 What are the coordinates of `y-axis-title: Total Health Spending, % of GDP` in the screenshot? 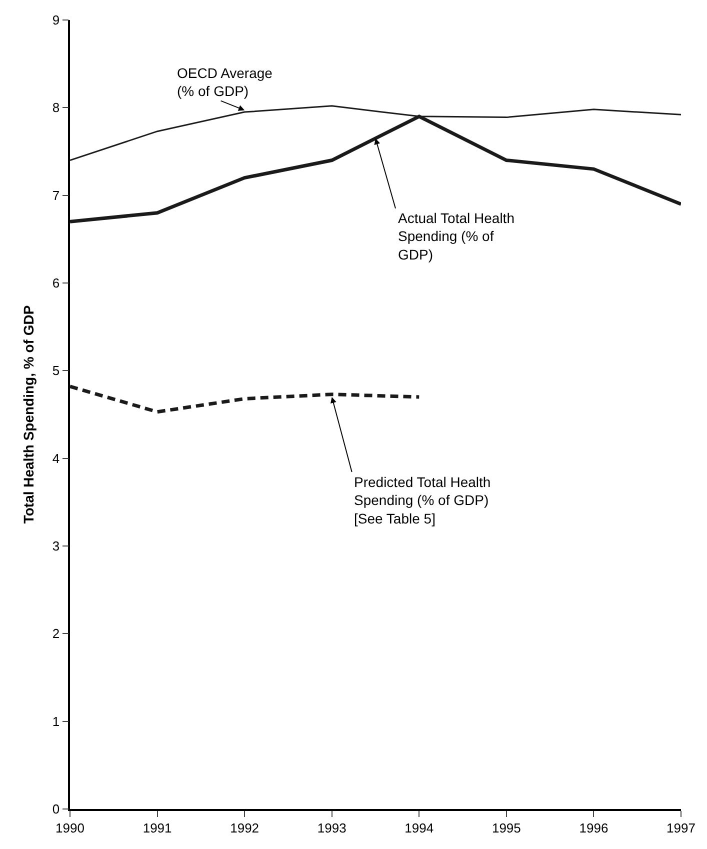 It's located at (28, 414).